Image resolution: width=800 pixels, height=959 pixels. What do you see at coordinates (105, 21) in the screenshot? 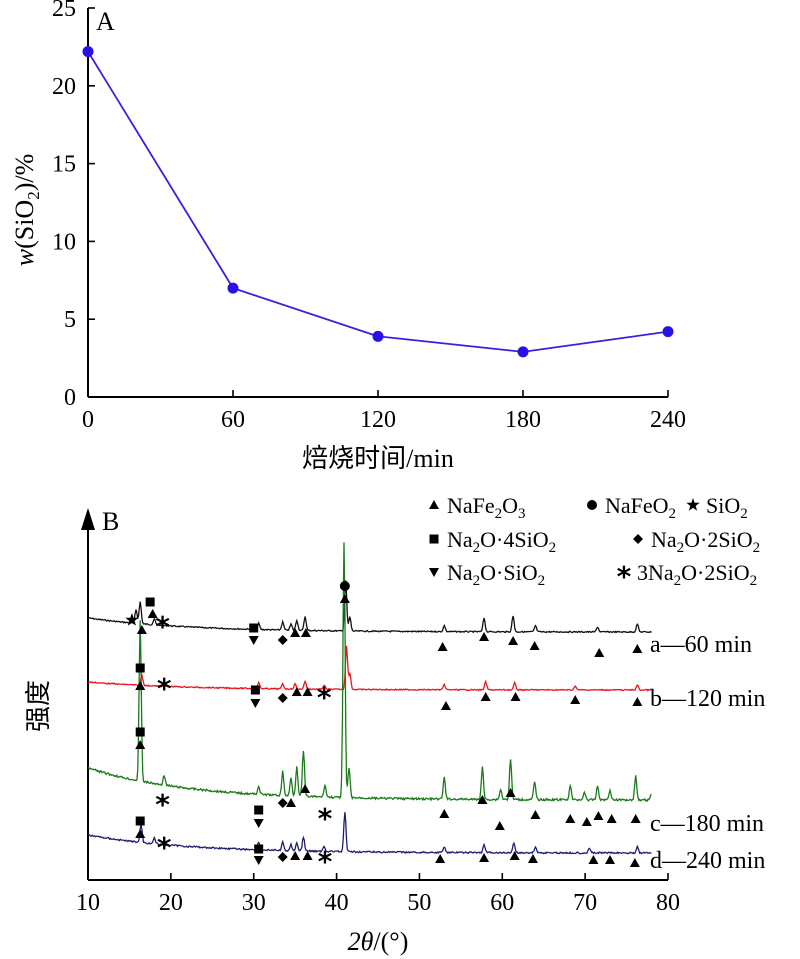
I see `panel-a-label: A` at bounding box center [105, 21].